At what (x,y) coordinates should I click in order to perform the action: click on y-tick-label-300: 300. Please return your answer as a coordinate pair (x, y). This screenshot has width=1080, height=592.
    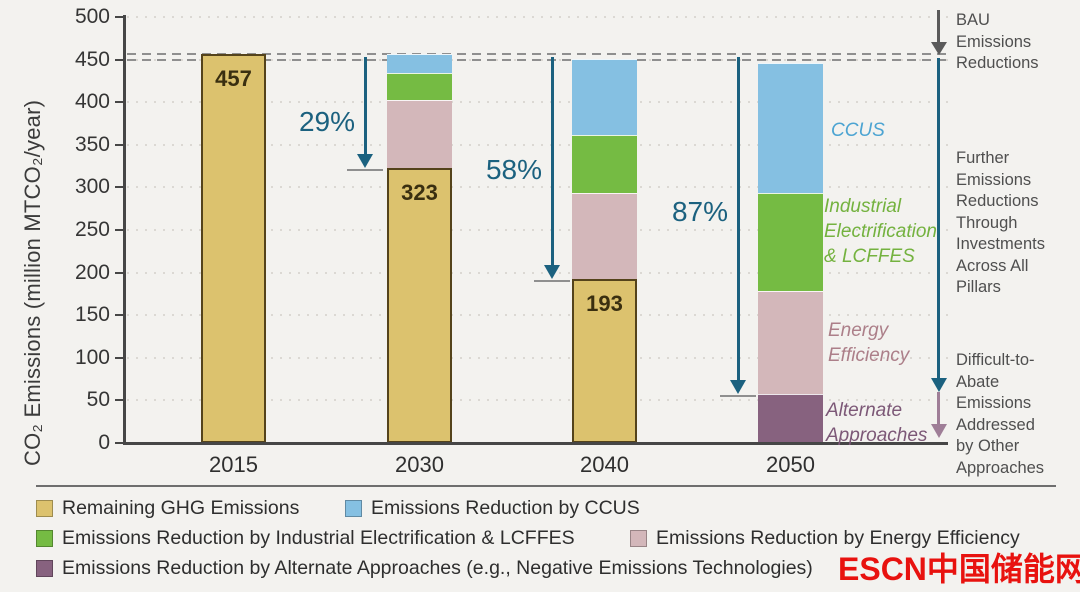
    Looking at the image, I should click on (92, 187).